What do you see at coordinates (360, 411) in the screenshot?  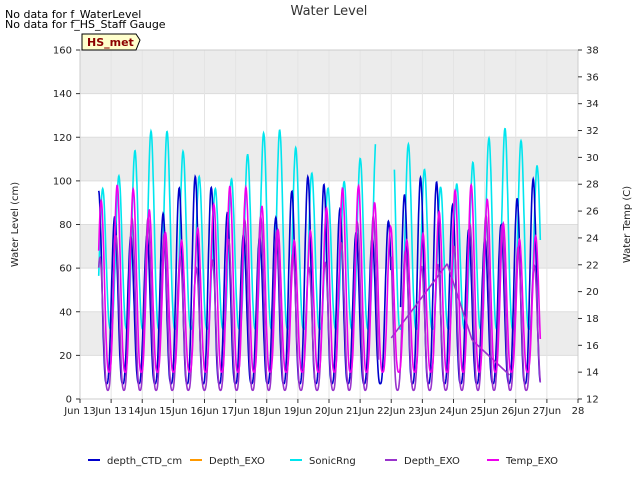 I see `x-tick-label: 21Jun` at bounding box center [360, 411].